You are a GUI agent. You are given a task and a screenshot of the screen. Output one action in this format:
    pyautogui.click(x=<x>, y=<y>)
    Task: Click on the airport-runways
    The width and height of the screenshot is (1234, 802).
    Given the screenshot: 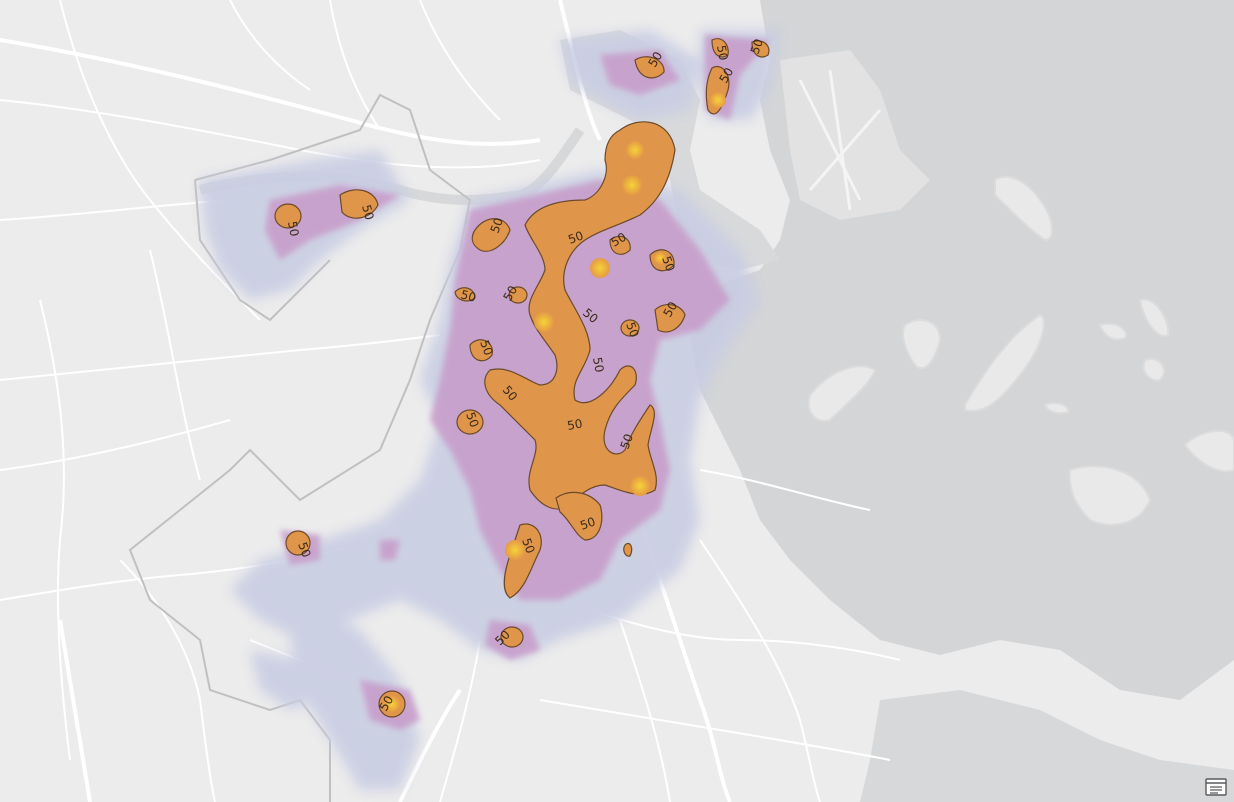 What is the action you would take?
    pyautogui.click(x=840, y=140)
    